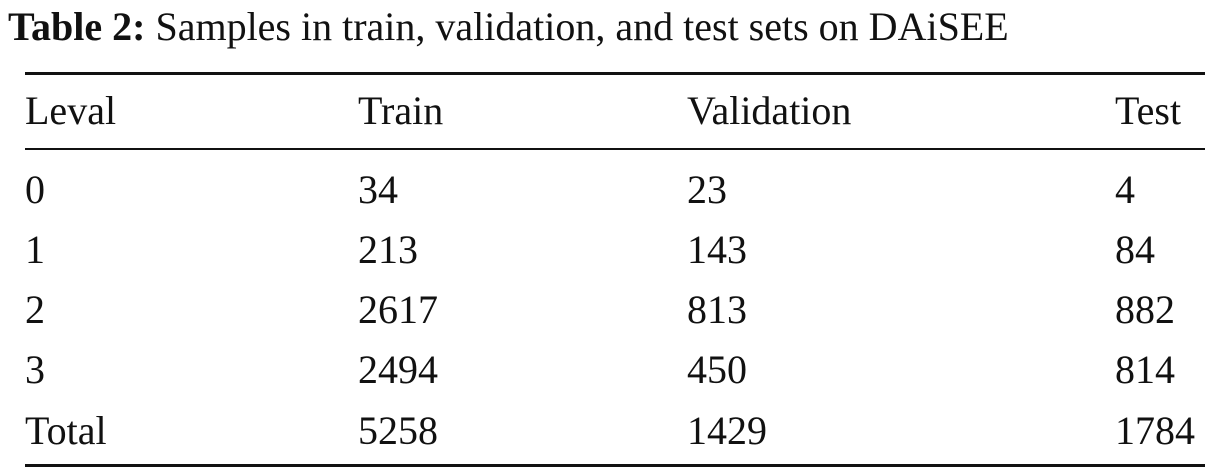 Image resolution: width=1221 pixels, height=475 pixels. I want to click on table-row-total: Total 5258 1429 1784, so click(610, 431).